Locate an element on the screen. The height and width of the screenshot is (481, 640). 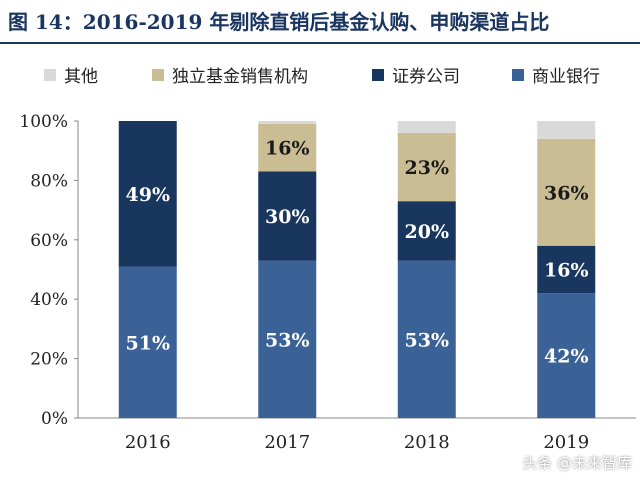
legend-item: 商业银行 is located at coordinates (556, 74).